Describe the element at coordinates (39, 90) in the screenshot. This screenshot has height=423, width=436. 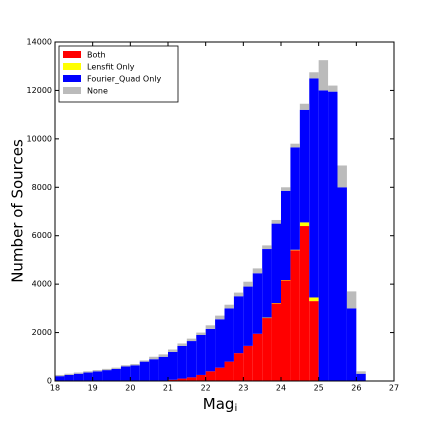
I see `y-tick-label: 12000` at that location.